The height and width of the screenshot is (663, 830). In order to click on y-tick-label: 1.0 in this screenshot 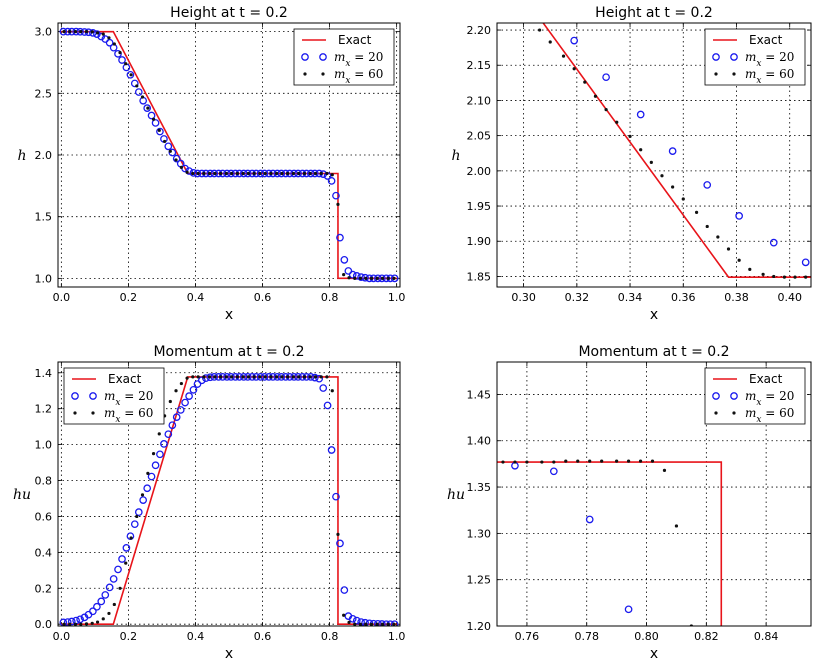, I will do `click(44, 278)`.